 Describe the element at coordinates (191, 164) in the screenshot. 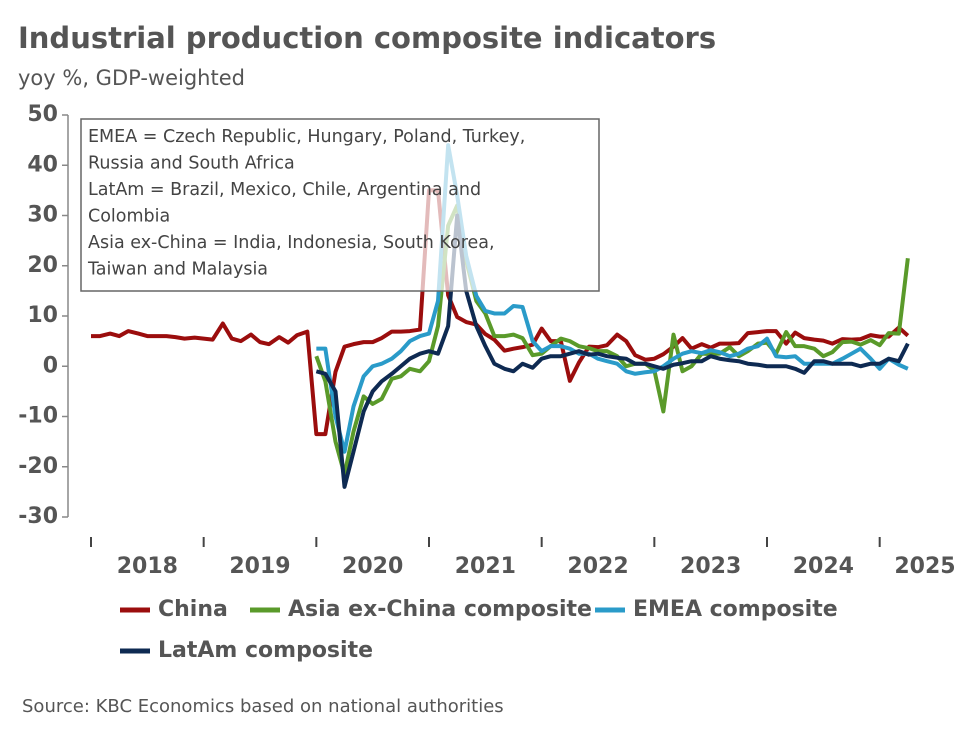

I see `annotation-text: Russia and South Africa` at that location.